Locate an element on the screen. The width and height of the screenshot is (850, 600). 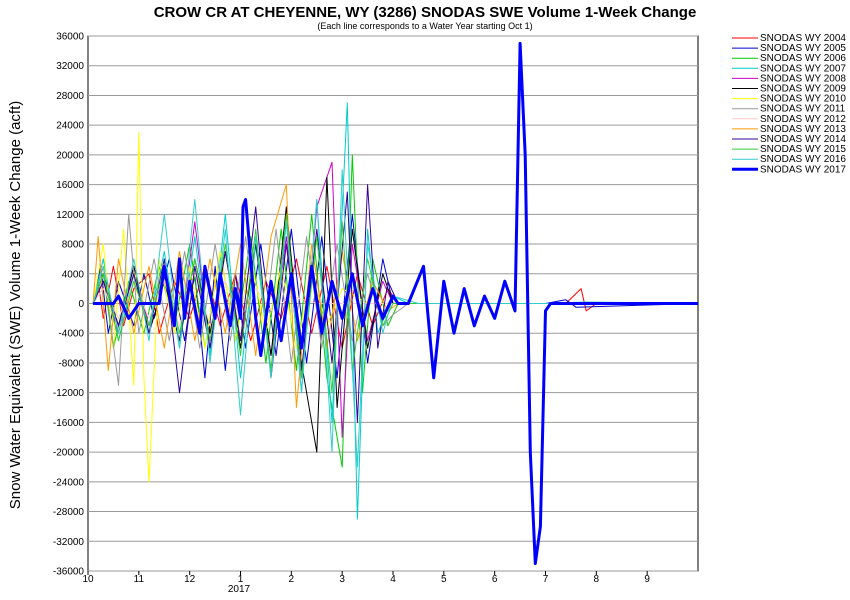
legend-entry: SNODAS WY 2015 is located at coordinates (803, 149).